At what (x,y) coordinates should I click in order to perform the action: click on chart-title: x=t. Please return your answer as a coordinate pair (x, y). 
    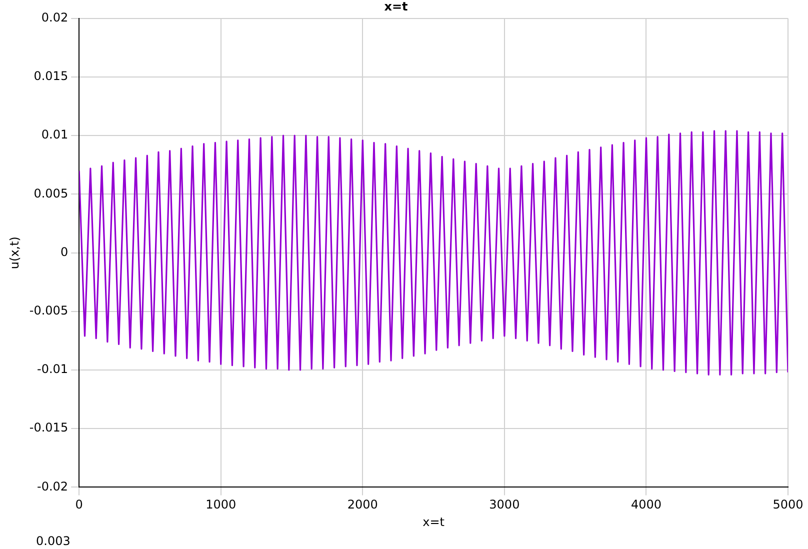
    Looking at the image, I should click on (396, 7).